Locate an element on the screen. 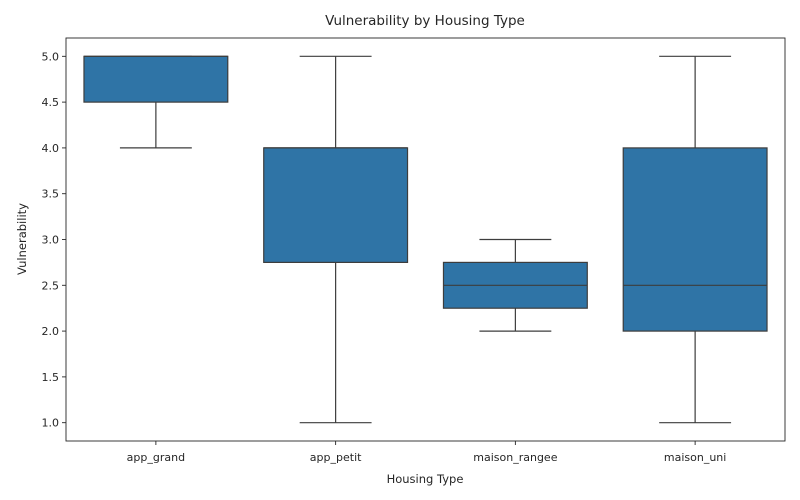  box-group-app_grand is located at coordinates (156, 102).